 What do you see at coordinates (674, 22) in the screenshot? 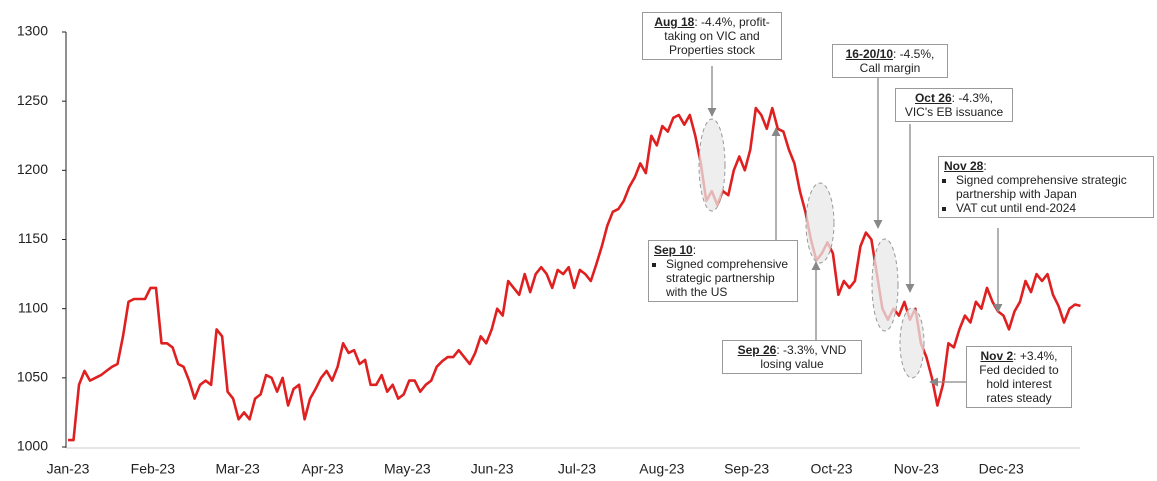
I see `annotation-date: Aug 18` at bounding box center [674, 22].